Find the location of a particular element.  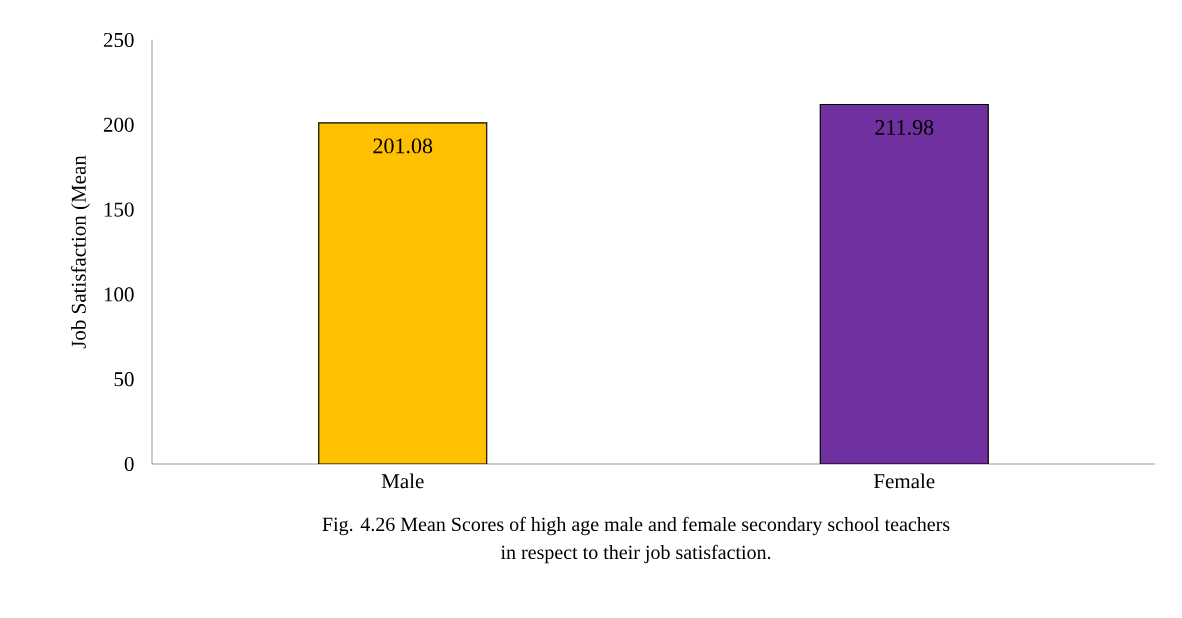

y-tick-label: 0 is located at coordinates (129, 464).